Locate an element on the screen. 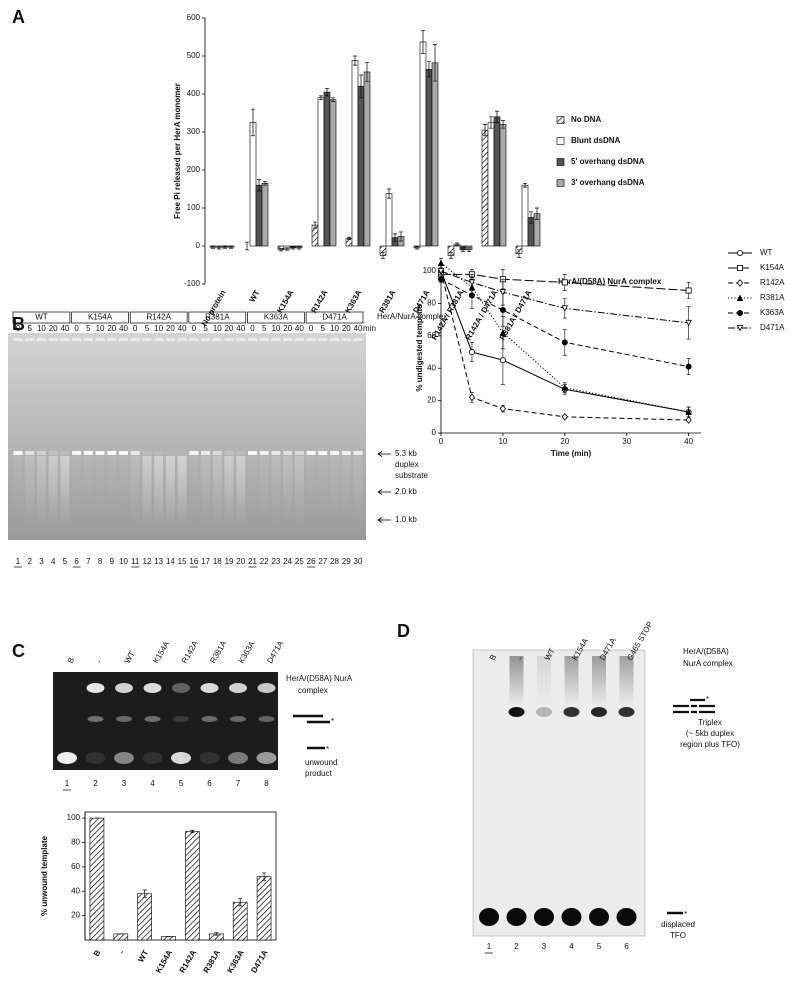 The width and height of the screenshot is (800, 986). y-tick-label: 20 is located at coordinates (431, 400).